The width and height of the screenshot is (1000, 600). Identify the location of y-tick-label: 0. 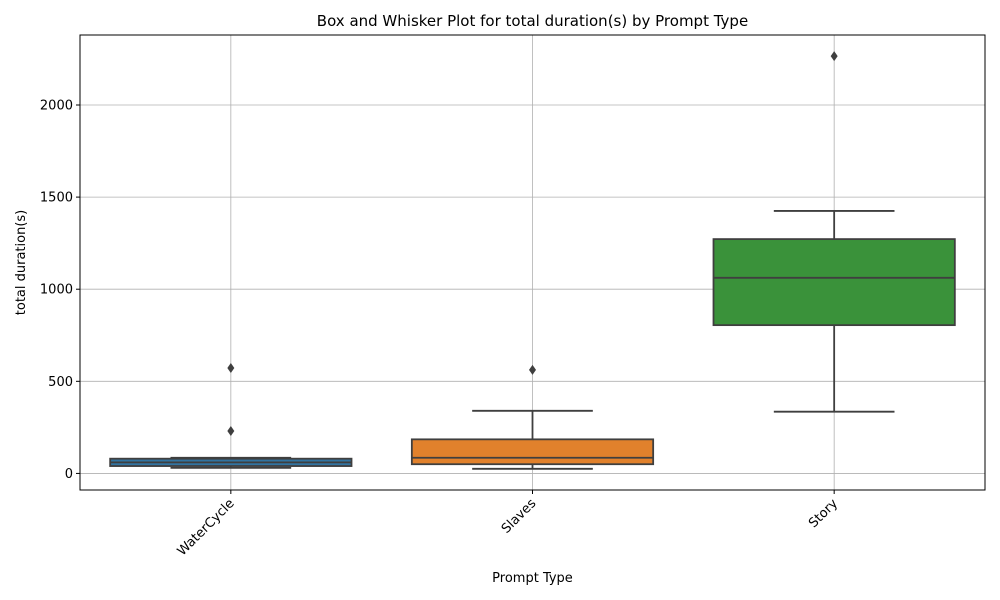
(69, 474).